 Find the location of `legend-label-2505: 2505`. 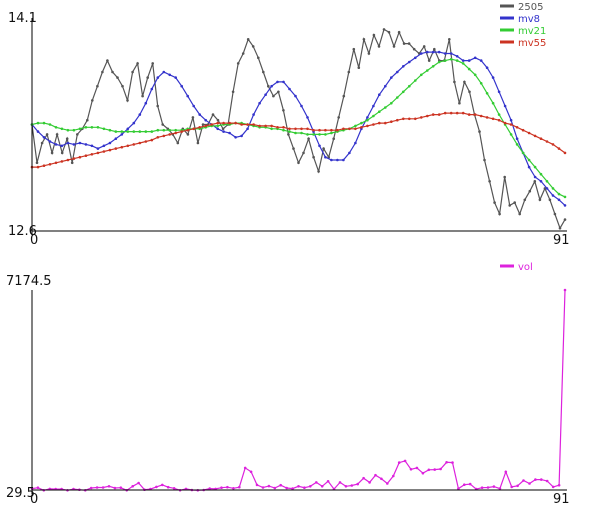

legend-label-2505: 2505 is located at coordinates (530, 7).